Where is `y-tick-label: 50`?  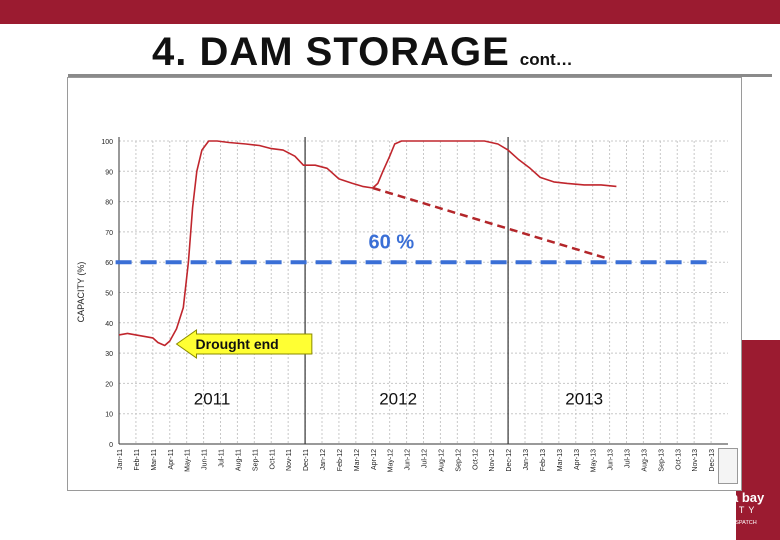 y-tick-label: 50 is located at coordinates (109, 294).